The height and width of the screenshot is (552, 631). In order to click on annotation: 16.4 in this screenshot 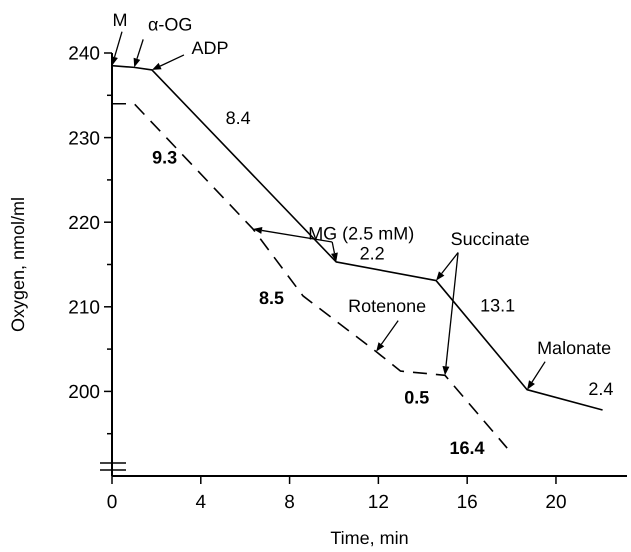, I will do `click(467, 448)`.